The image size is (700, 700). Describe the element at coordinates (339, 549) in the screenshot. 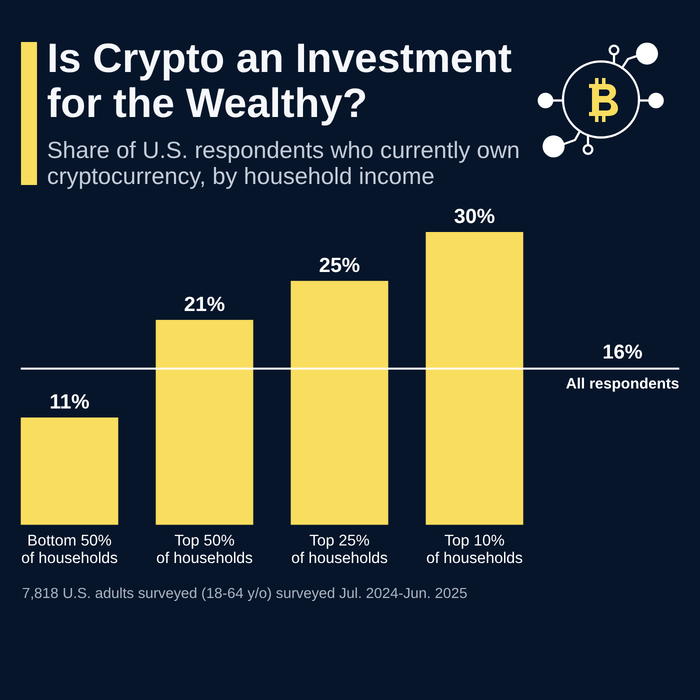

I see `x-tick-label: Top 25% of households` at that location.